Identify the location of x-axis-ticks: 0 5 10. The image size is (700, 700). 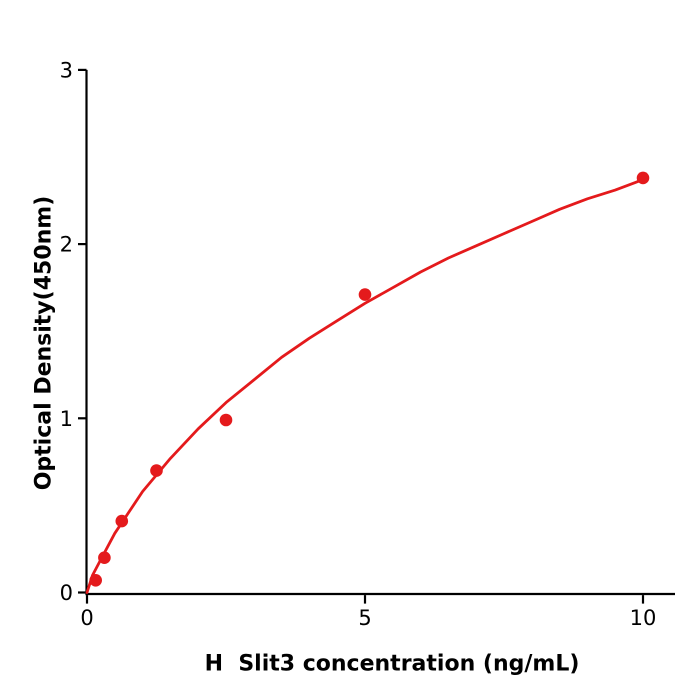
(368, 612).